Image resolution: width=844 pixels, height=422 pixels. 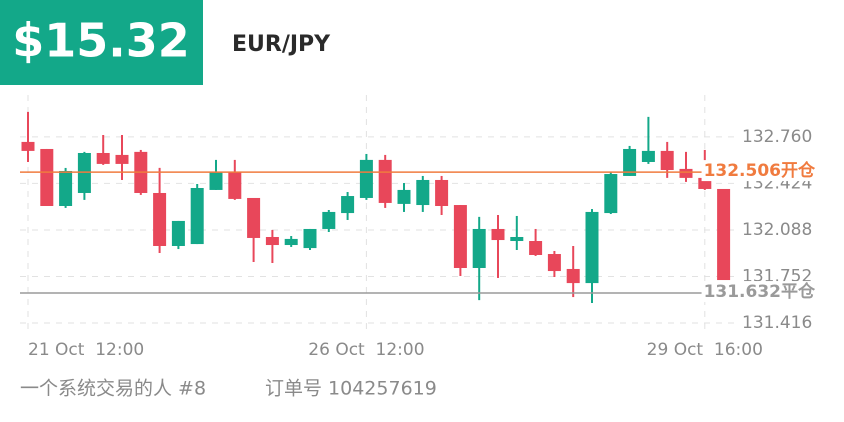 I want to click on symbol: EUR/JPY, so click(x=281, y=44).